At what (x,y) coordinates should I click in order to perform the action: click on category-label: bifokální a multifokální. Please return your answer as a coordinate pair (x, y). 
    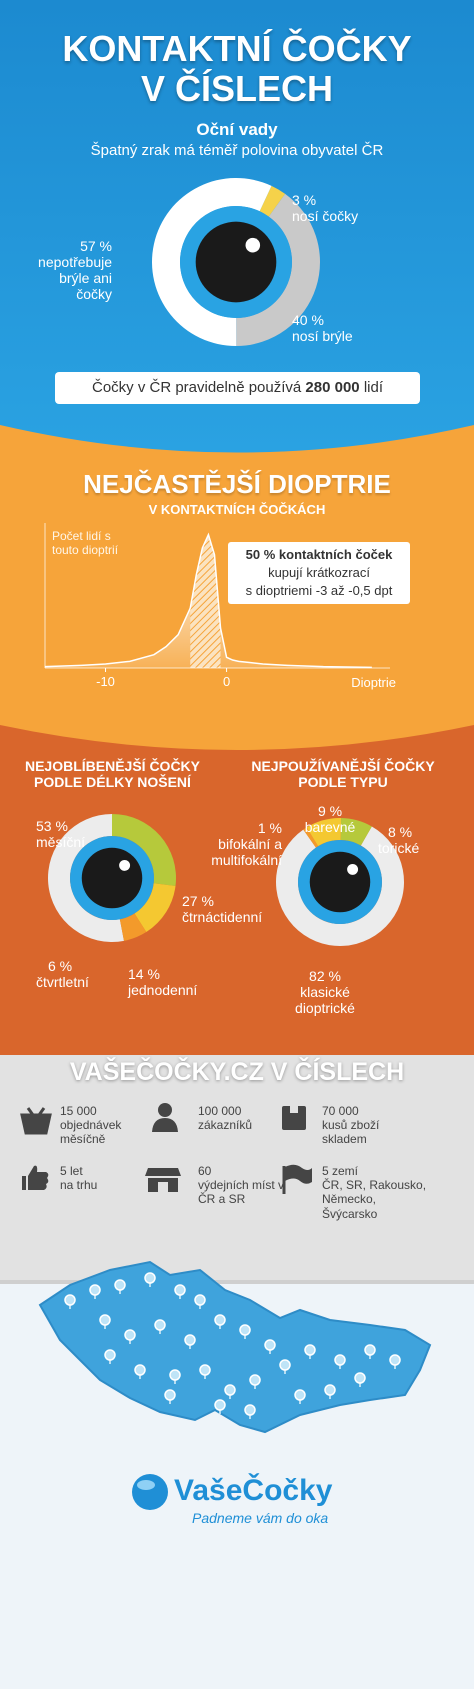
    Looking at the image, I should click on (246, 852).